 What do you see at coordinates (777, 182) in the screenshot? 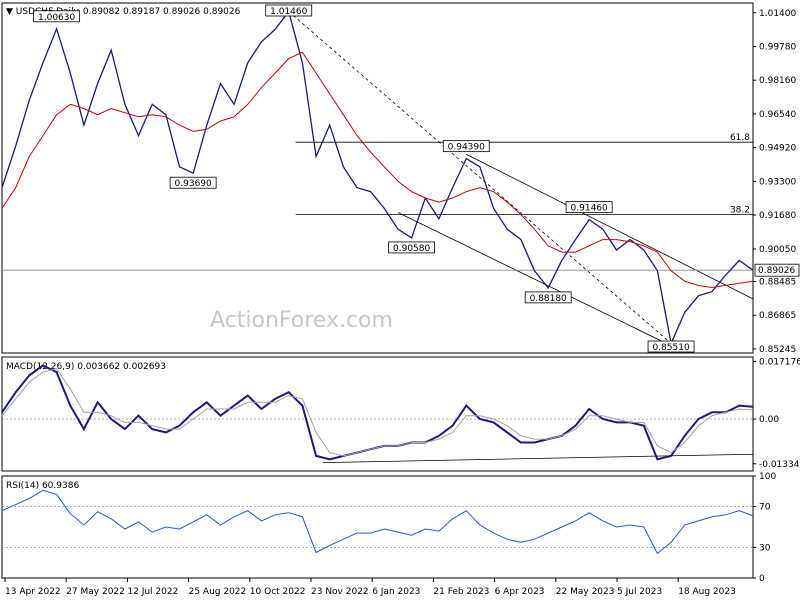
I see `price-y-tick-label: 0.93300` at bounding box center [777, 182].